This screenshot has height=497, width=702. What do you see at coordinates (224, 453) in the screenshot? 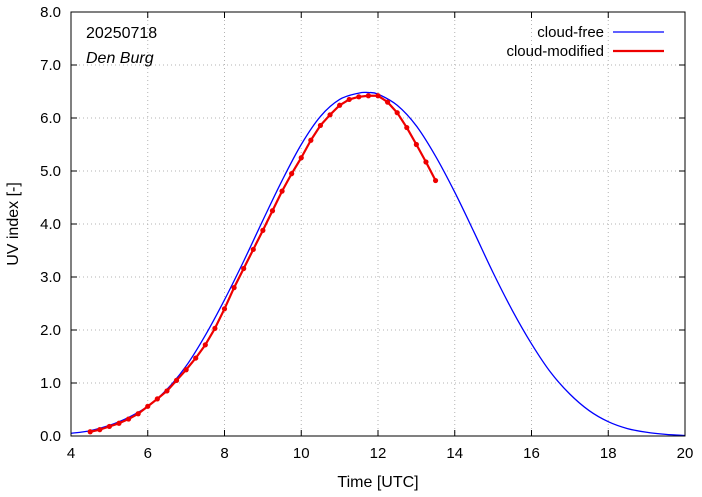
I see `x-tick-label: 8` at bounding box center [224, 453].